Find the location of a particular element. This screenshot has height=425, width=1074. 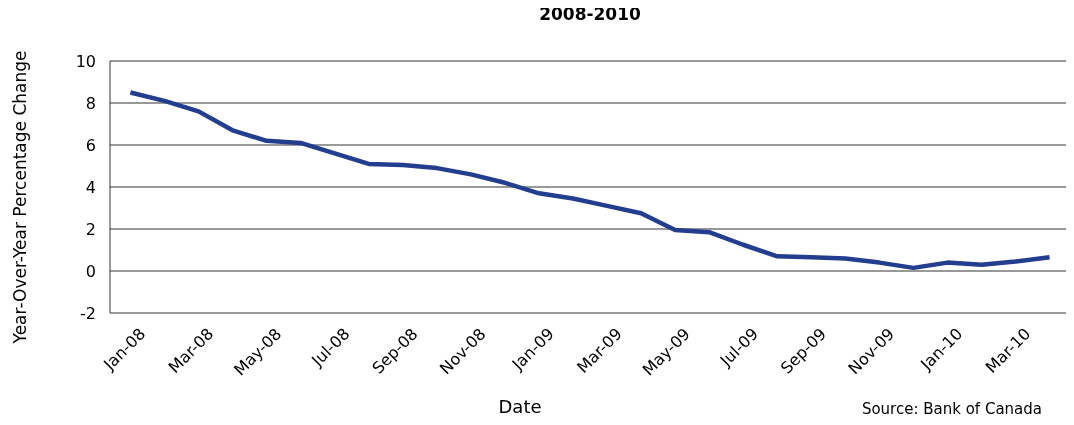

y-tick-label: 6 is located at coordinates (90, 145).